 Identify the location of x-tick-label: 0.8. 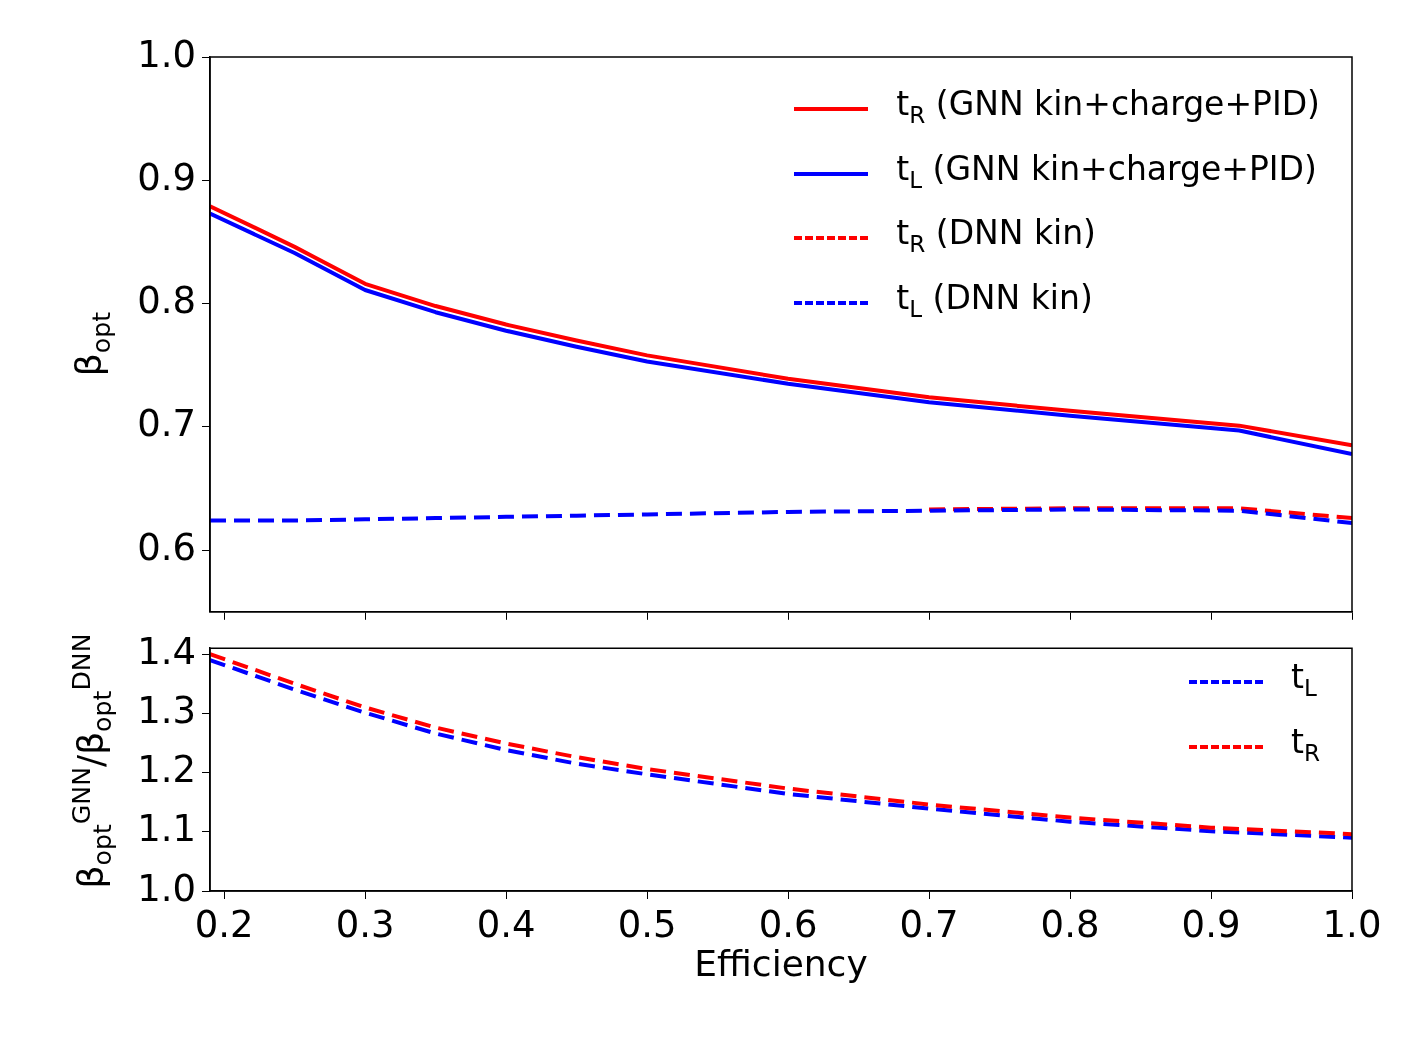
(1070, 924).